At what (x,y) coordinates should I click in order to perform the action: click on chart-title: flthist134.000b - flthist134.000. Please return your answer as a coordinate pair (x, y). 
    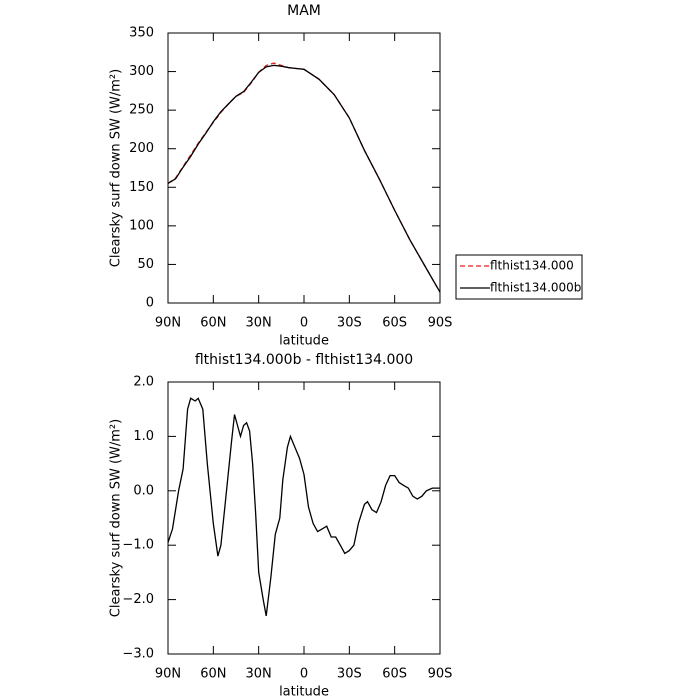
    Looking at the image, I should click on (304, 360).